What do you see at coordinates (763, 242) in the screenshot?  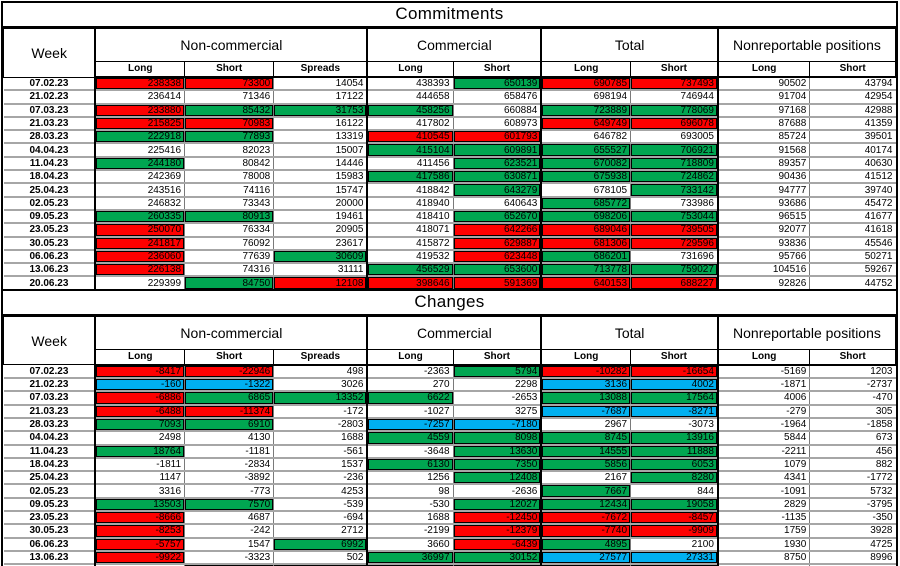 I see `value-cell: 93836` at bounding box center [763, 242].